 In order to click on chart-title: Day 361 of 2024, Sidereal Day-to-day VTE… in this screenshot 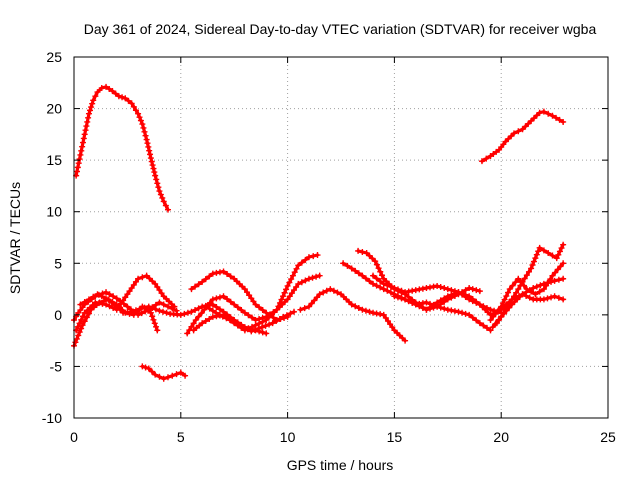, I will do `click(340, 29)`.